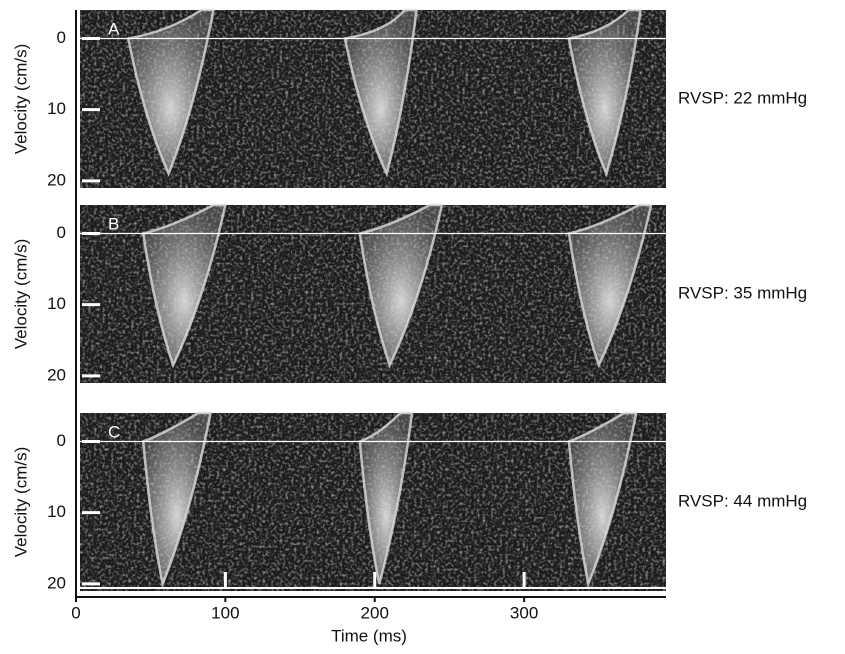 This screenshot has width=845, height=654. I want to click on annotation: RVSP: 22 mmHg, so click(742, 97).